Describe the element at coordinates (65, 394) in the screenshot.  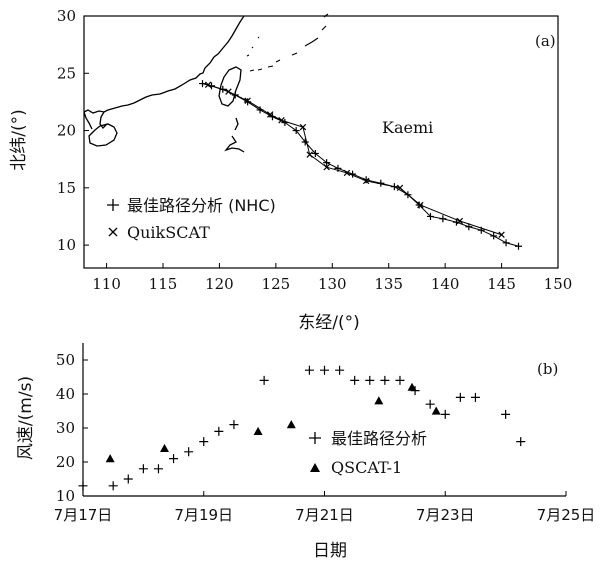
I see `y-tick-label-b: 40` at that location.